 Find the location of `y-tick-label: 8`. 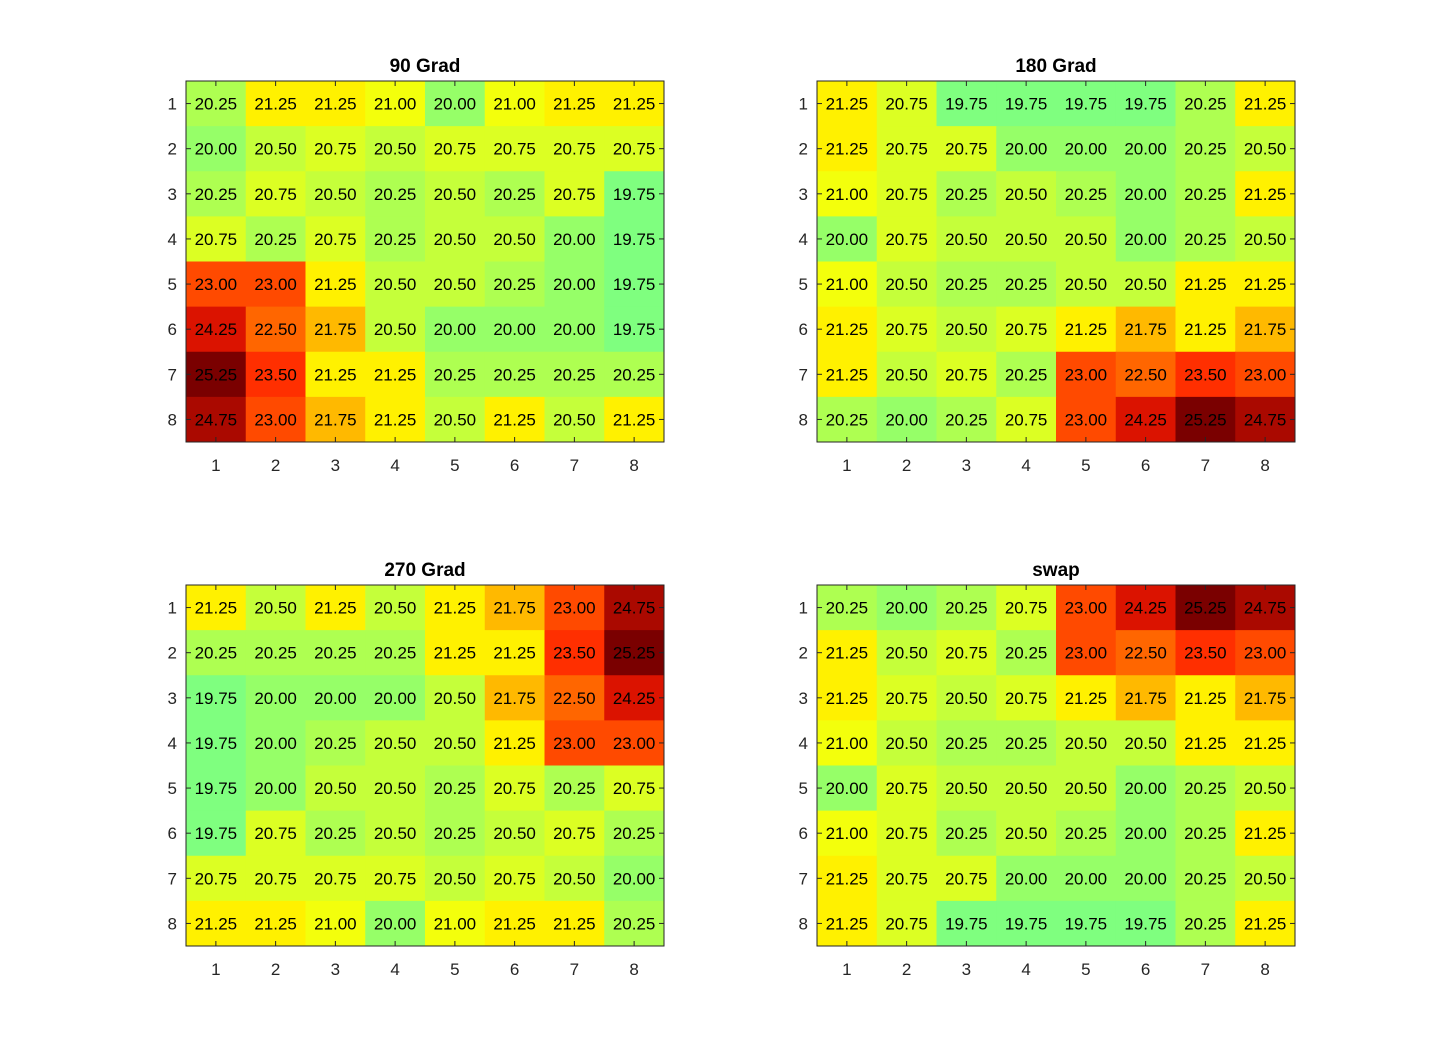

y-tick-label: 8 is located at coordinates (803, 923).